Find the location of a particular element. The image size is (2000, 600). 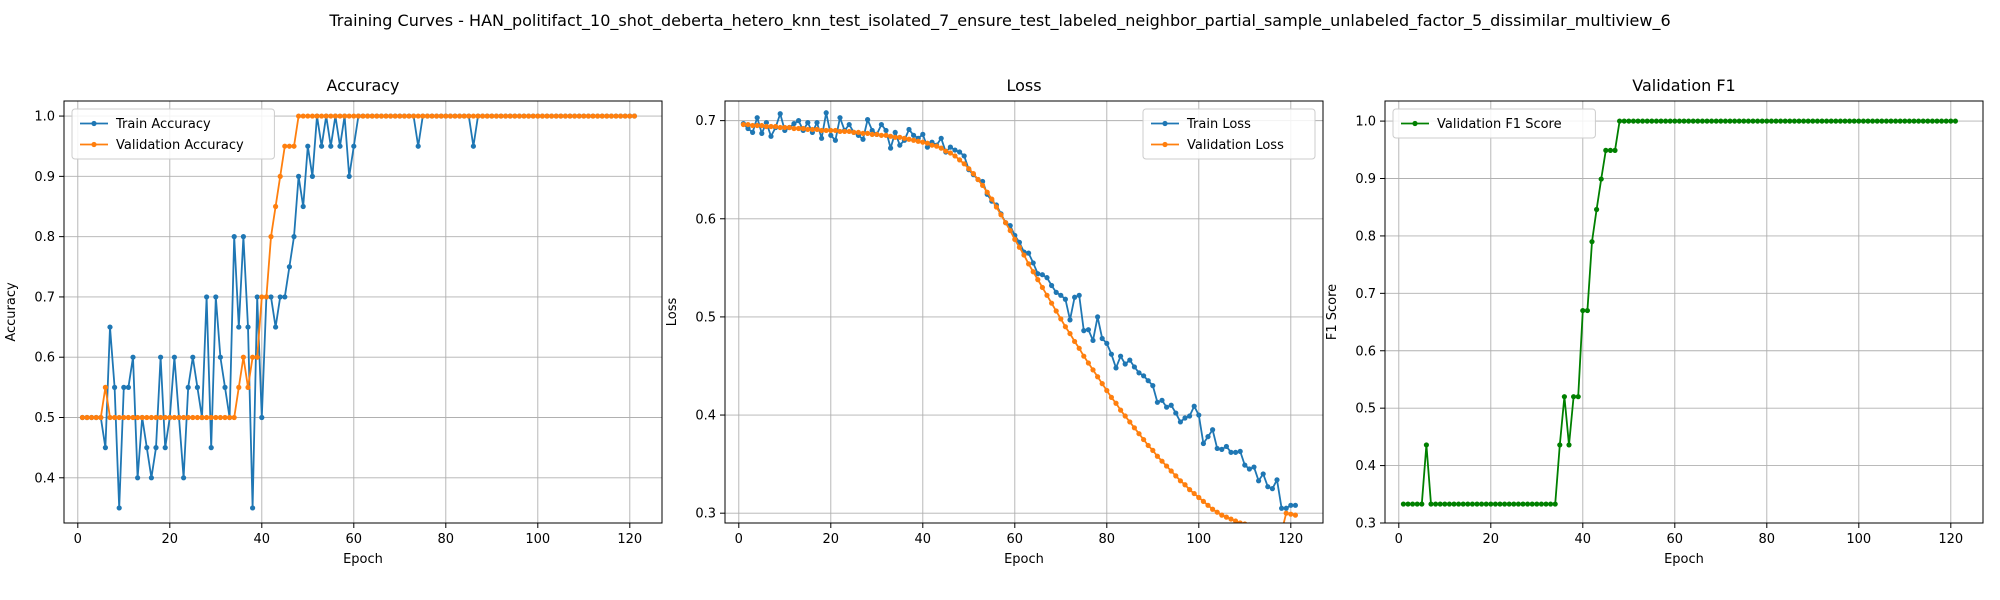

legend-label: Validation F1 Score is located at coordinates (1499, 124).